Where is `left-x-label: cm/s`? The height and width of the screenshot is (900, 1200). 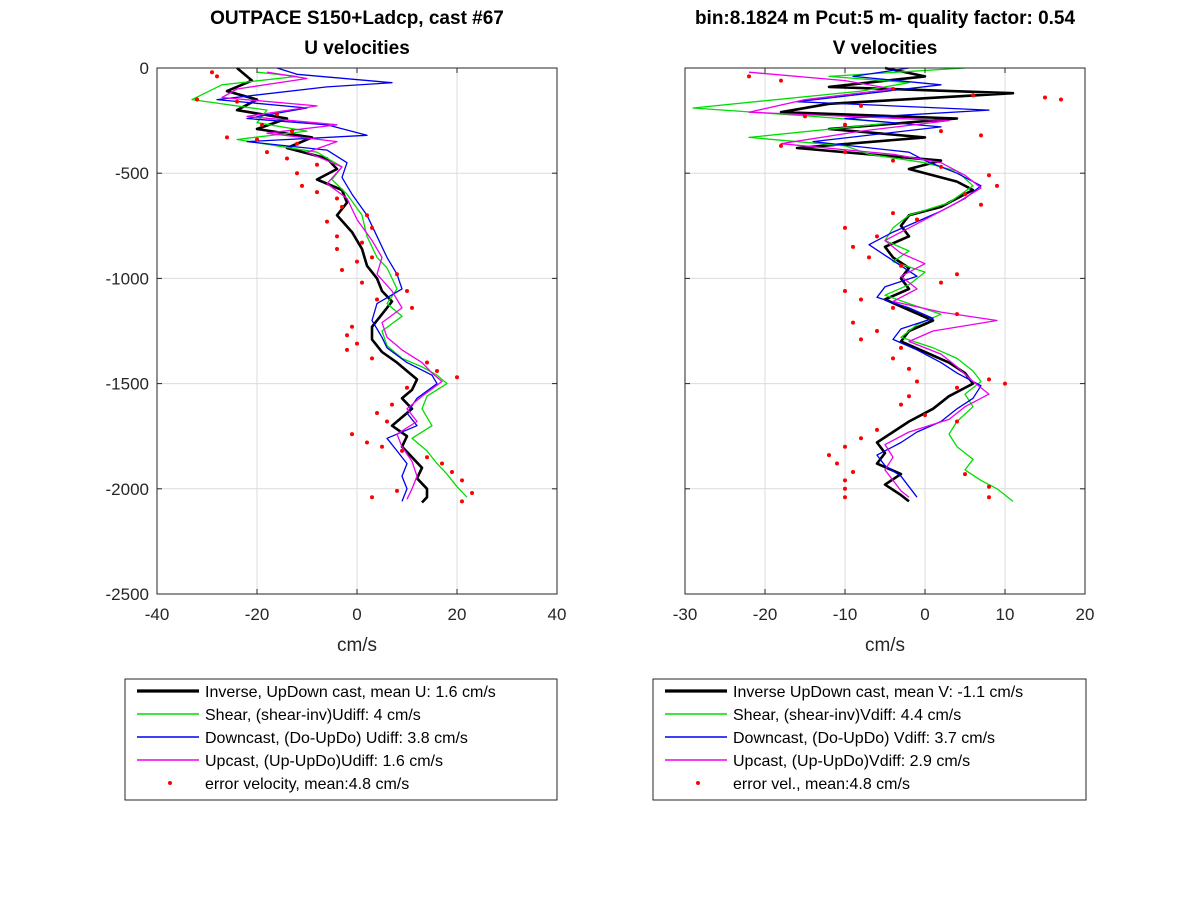
left-x-label: cm/s is located at coordinates (357, 645).